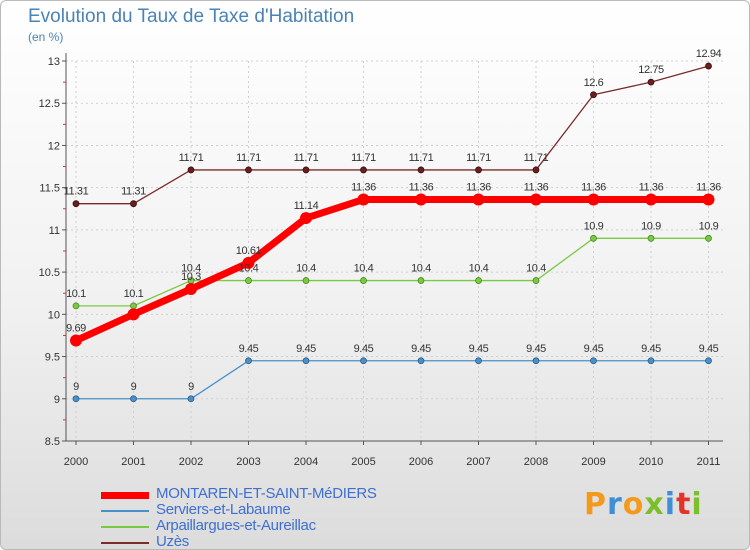  I want to click on x-tick-label: 2001, so click(133, 462).